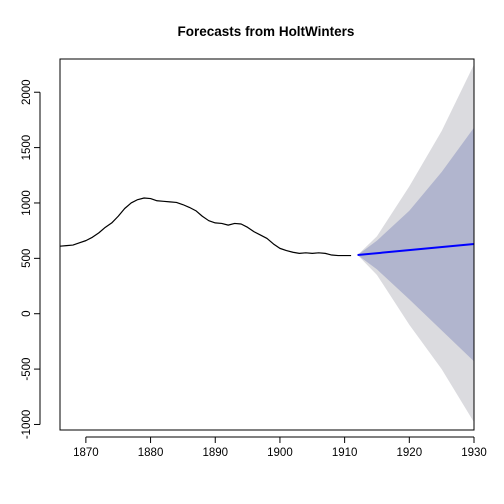  Describe the element at coordinates (27, 424) in the screenshot. I see `y-tick-label: -1000` at that location.